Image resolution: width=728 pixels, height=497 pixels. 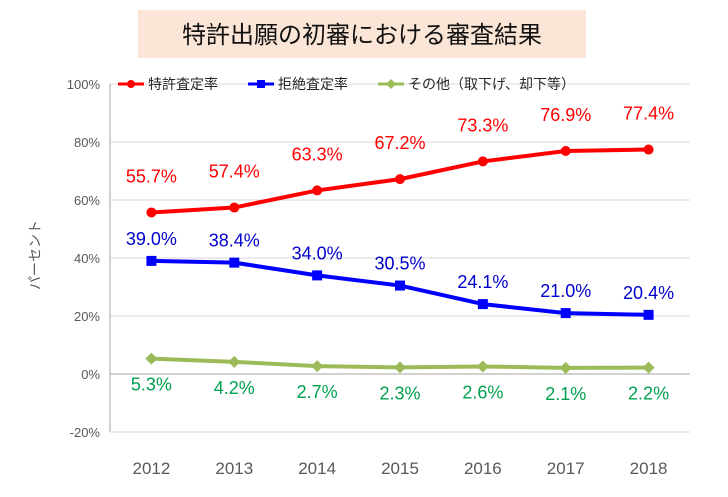 What do you see at coordinates (36, 255) in the screenshot?
I see `y-axis-label: パーセント` at bounding box center [36, 255].